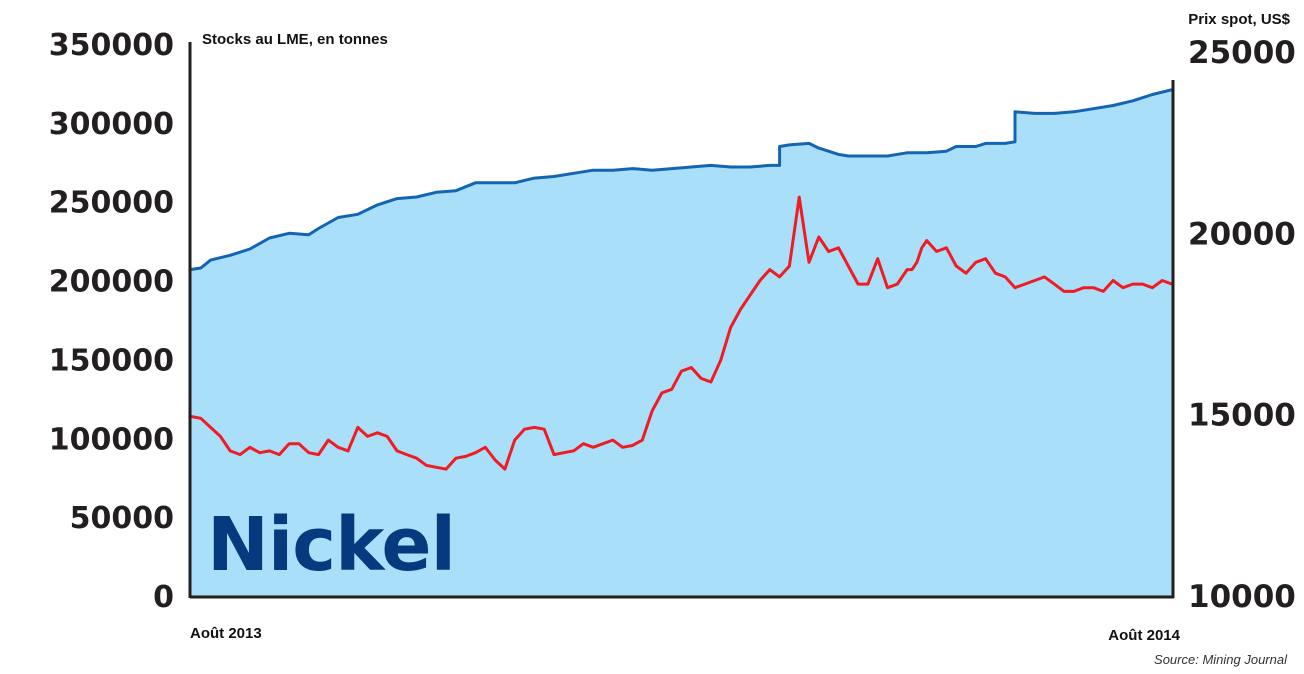  Describe the element at coordinates (1221, 659) in the screenshot. I see `source-label: Source: Mining Journal` at that location.